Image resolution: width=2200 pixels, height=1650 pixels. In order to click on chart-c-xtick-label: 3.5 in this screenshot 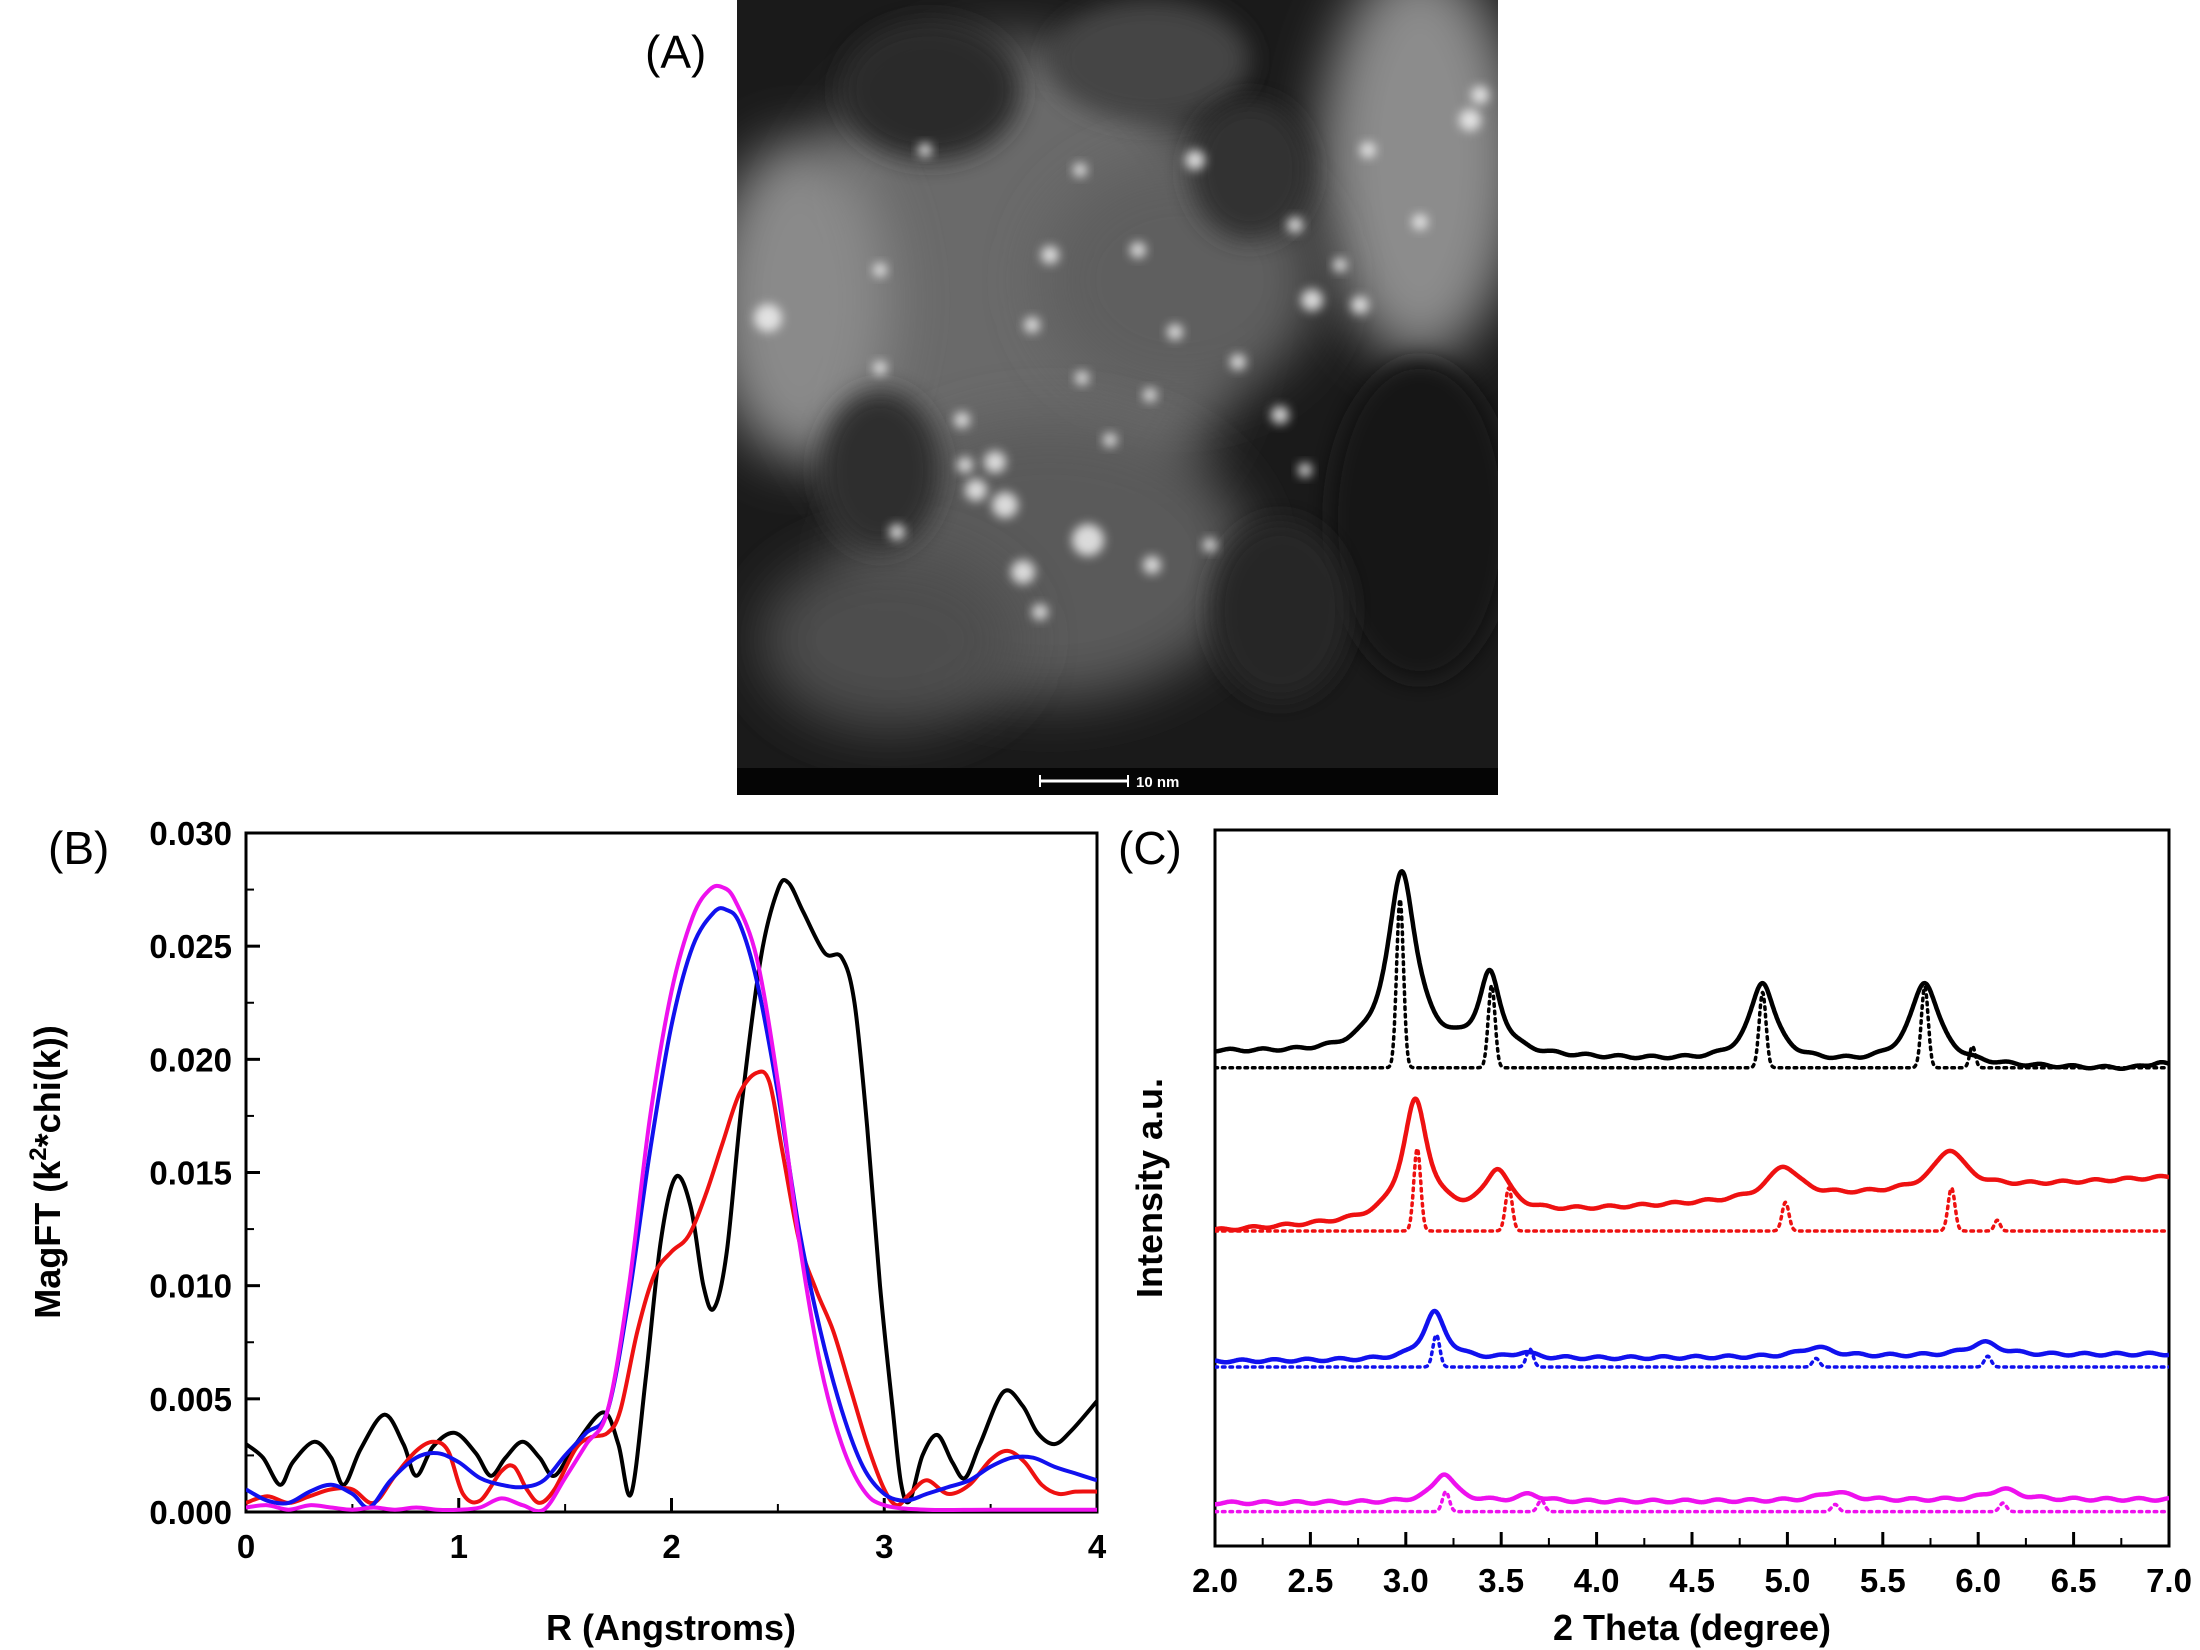, I will do `click(1501, 1580)`.